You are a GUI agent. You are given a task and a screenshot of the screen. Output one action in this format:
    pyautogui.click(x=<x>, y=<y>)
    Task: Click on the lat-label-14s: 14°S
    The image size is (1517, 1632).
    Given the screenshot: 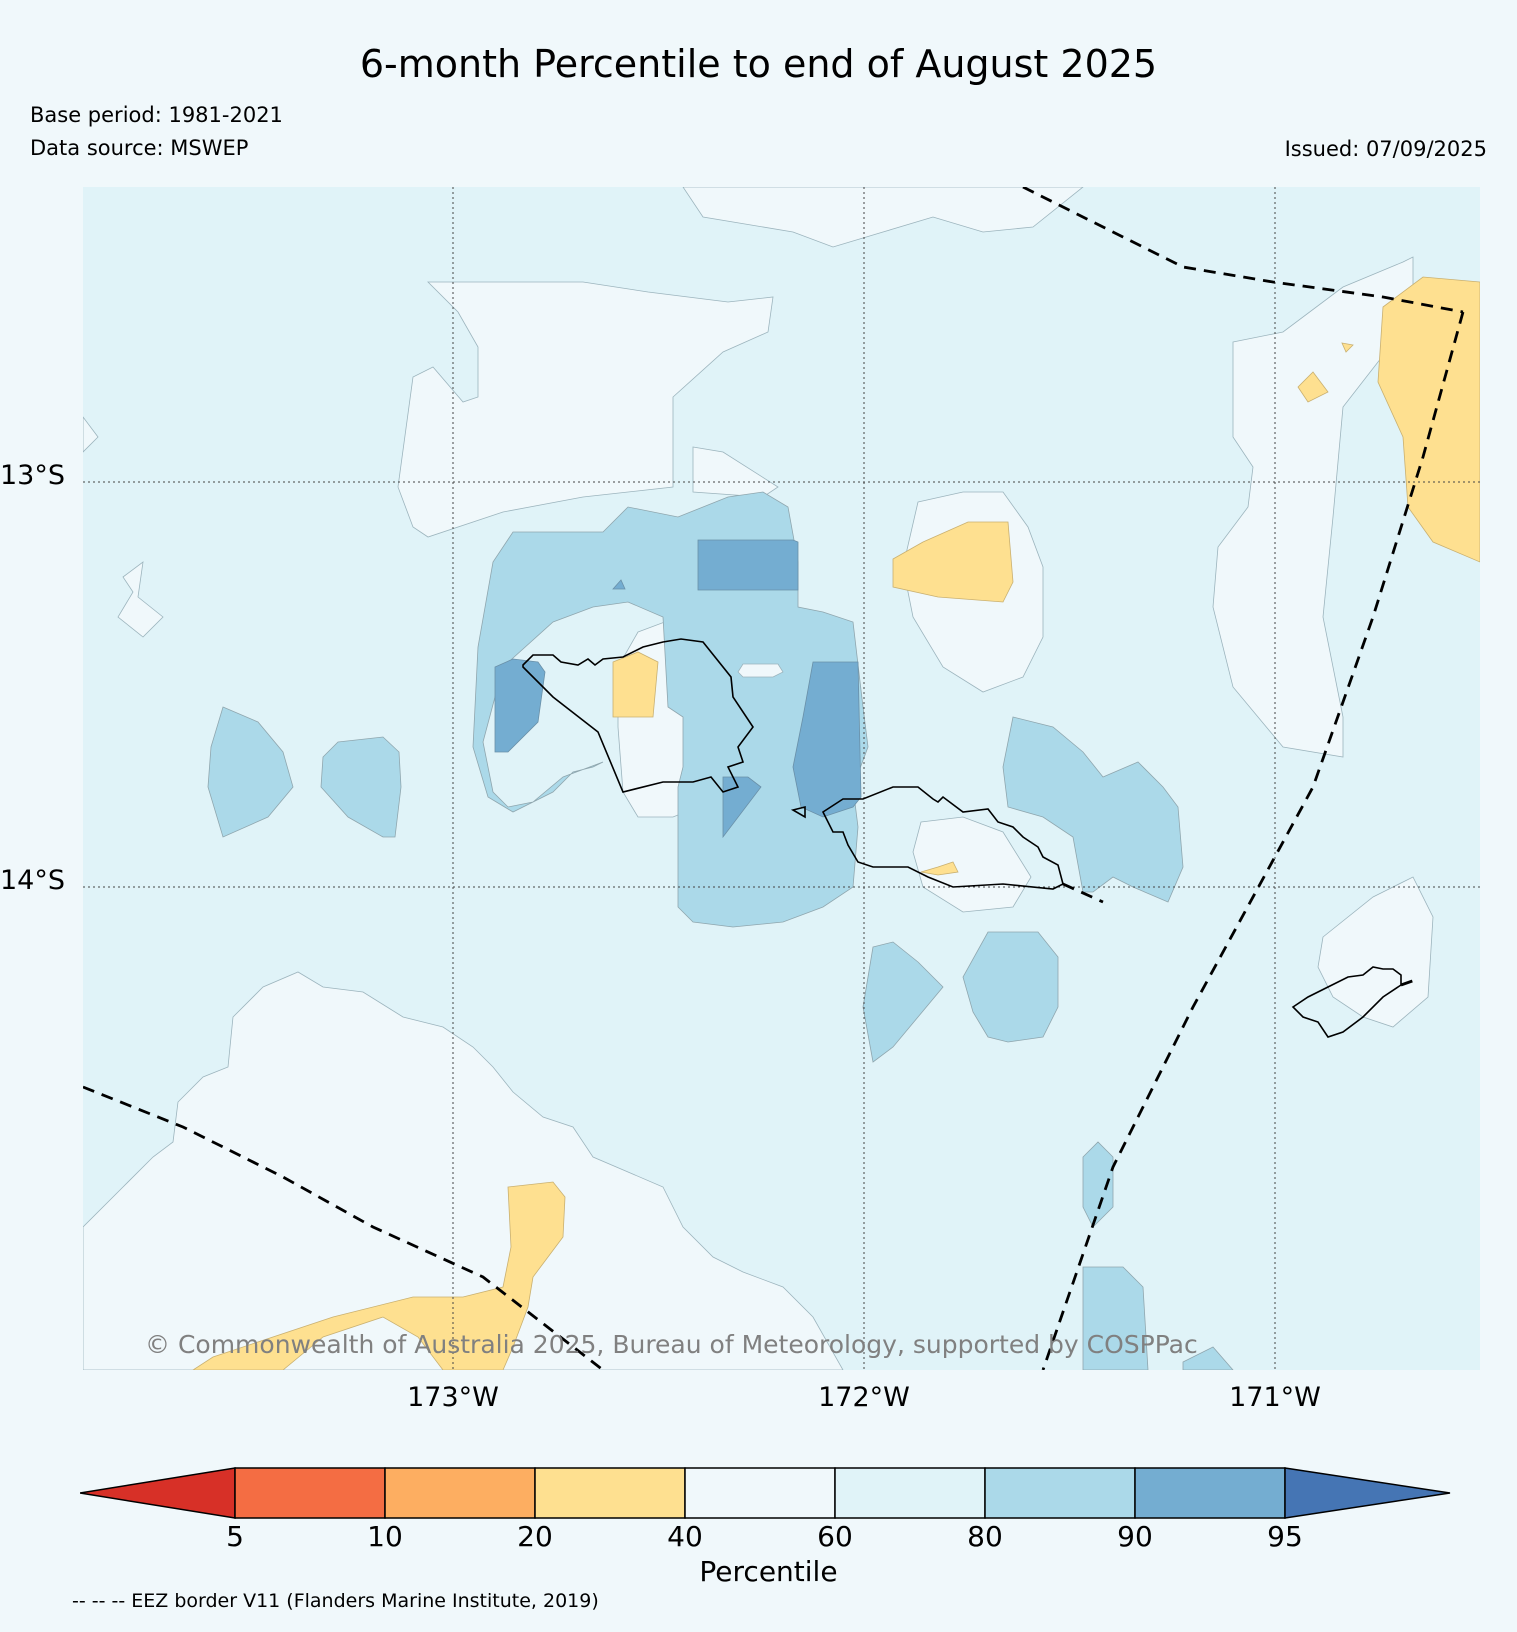 What is the action you would take?
    pyautogui.click(x=32, y=880)
    